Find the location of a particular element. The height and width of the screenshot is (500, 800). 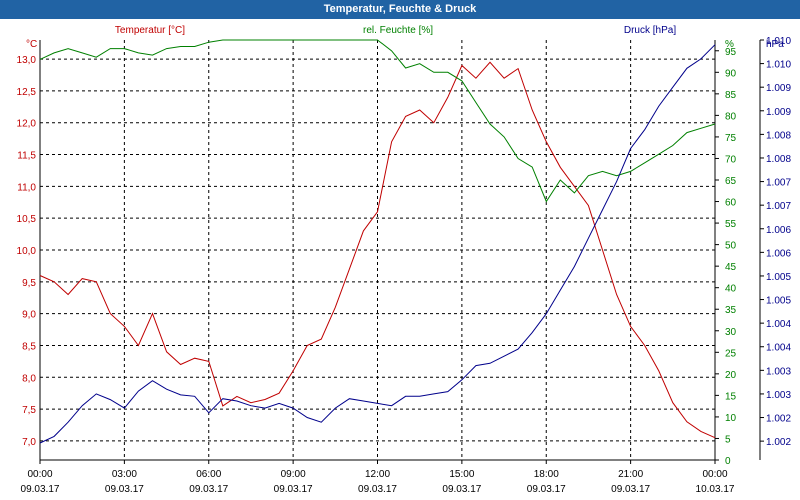

humidity-tick-label: 80 is located at coordinates (731, 116).